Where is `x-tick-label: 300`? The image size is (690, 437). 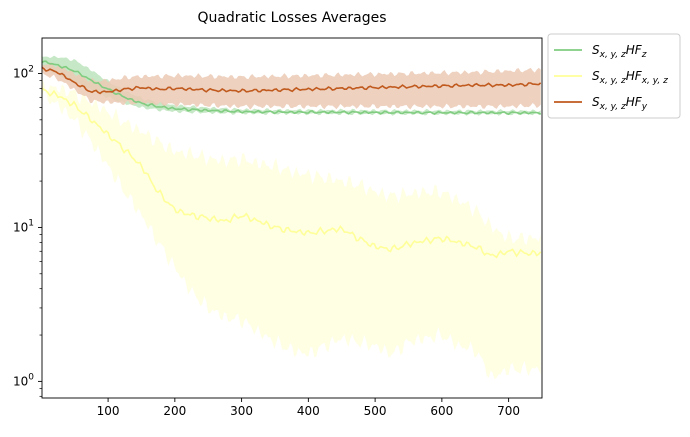
x-tick-label: 300 is located at coordinates (241, 411).